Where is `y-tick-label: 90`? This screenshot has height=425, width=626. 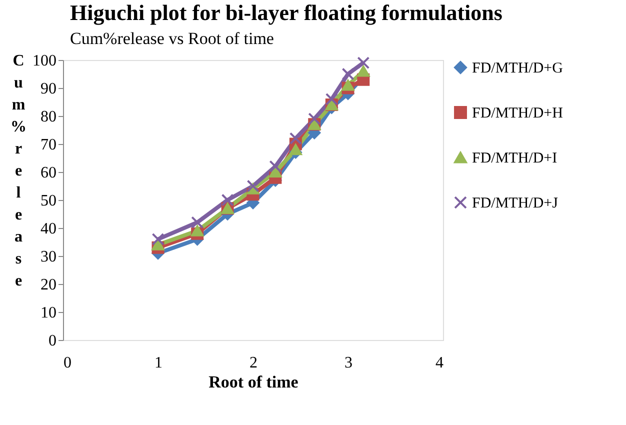
y-tick-label: 90 is located at coordinates (48, 89).